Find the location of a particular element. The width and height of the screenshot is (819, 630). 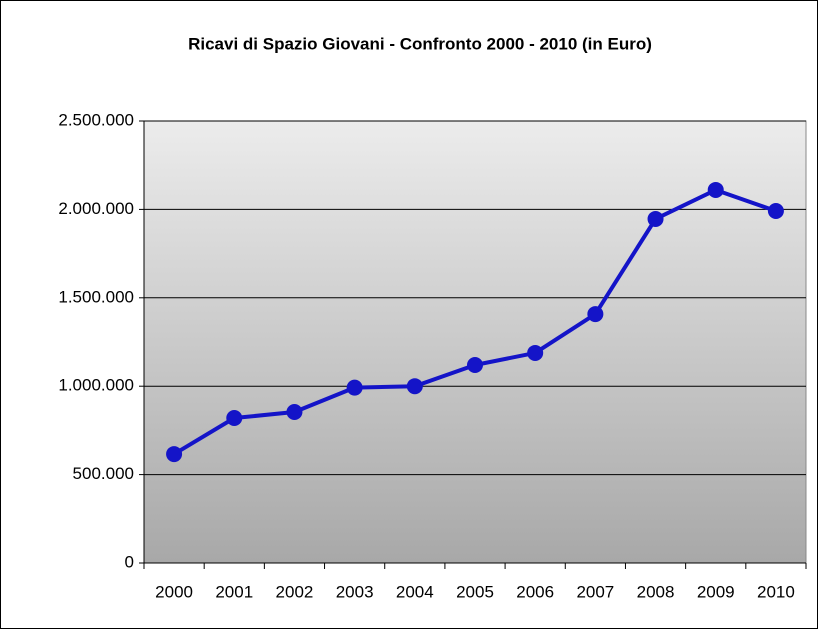

x-tick-label: 2001 is located at coordinates (234, 591).